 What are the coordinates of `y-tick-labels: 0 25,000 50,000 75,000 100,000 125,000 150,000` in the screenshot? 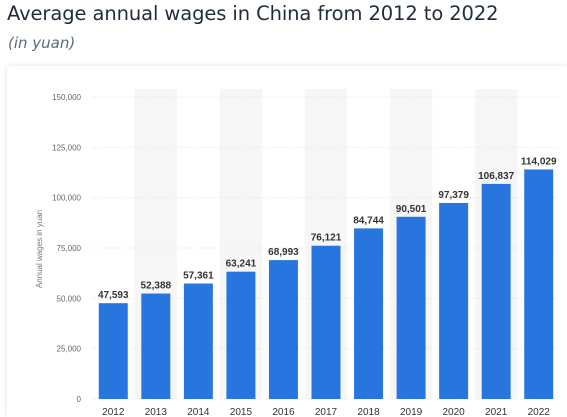 It's located at (66, 248).